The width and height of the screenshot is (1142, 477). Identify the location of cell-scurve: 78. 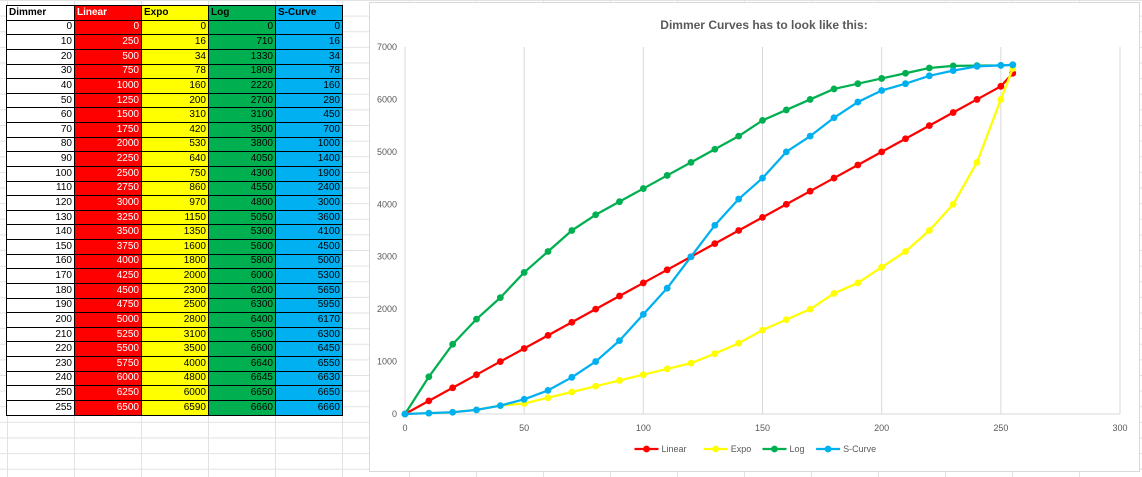
(309, 71).